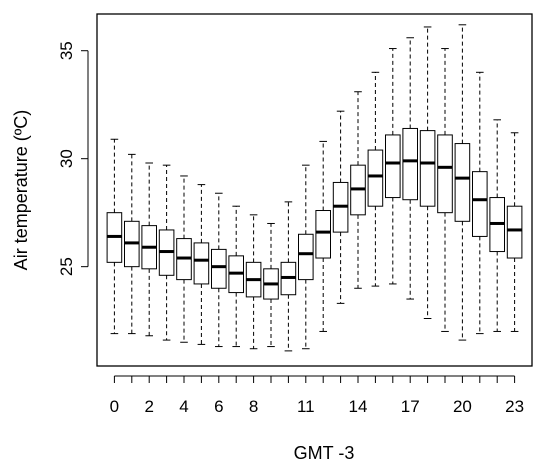 This screenshot has height=474, width=550. Describe the element at coordinates (324, 453) in the screenshot. I see `x-axis-label: GMT -3` at that location.